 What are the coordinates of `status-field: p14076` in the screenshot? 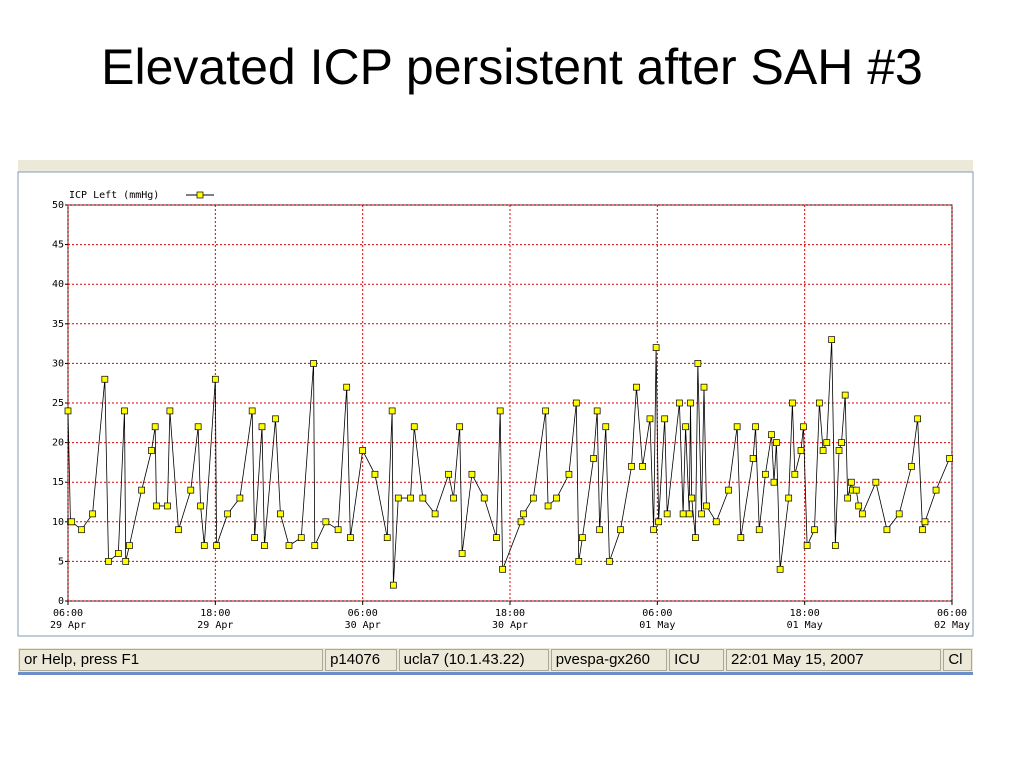 It's located at (361, 660).